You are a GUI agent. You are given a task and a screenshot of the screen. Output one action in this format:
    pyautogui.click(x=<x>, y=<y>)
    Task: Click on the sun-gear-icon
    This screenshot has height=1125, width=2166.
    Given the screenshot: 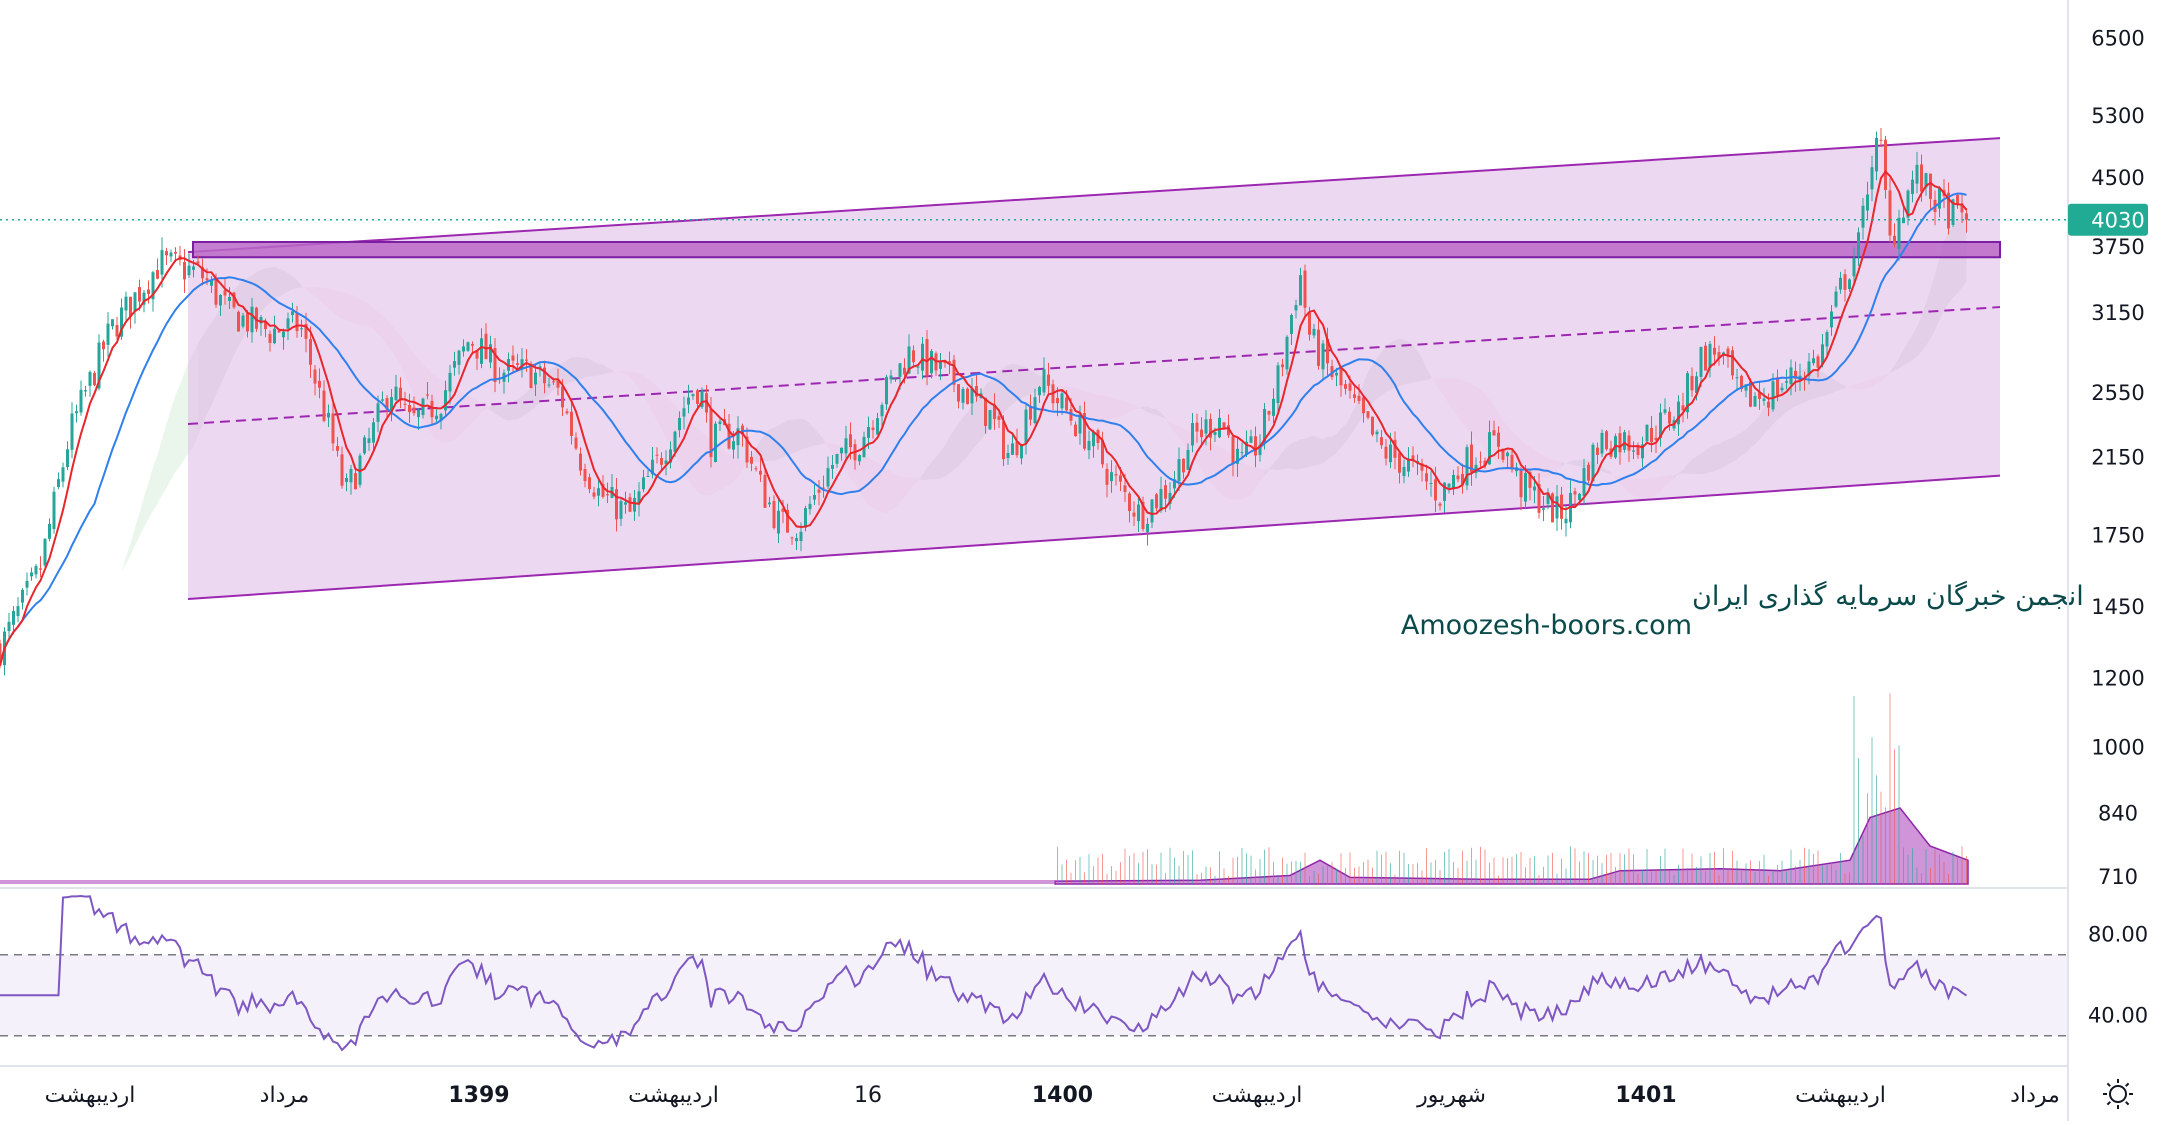 What is the action you would take?
    pyautogui.click(x=2118, y=1094)
    